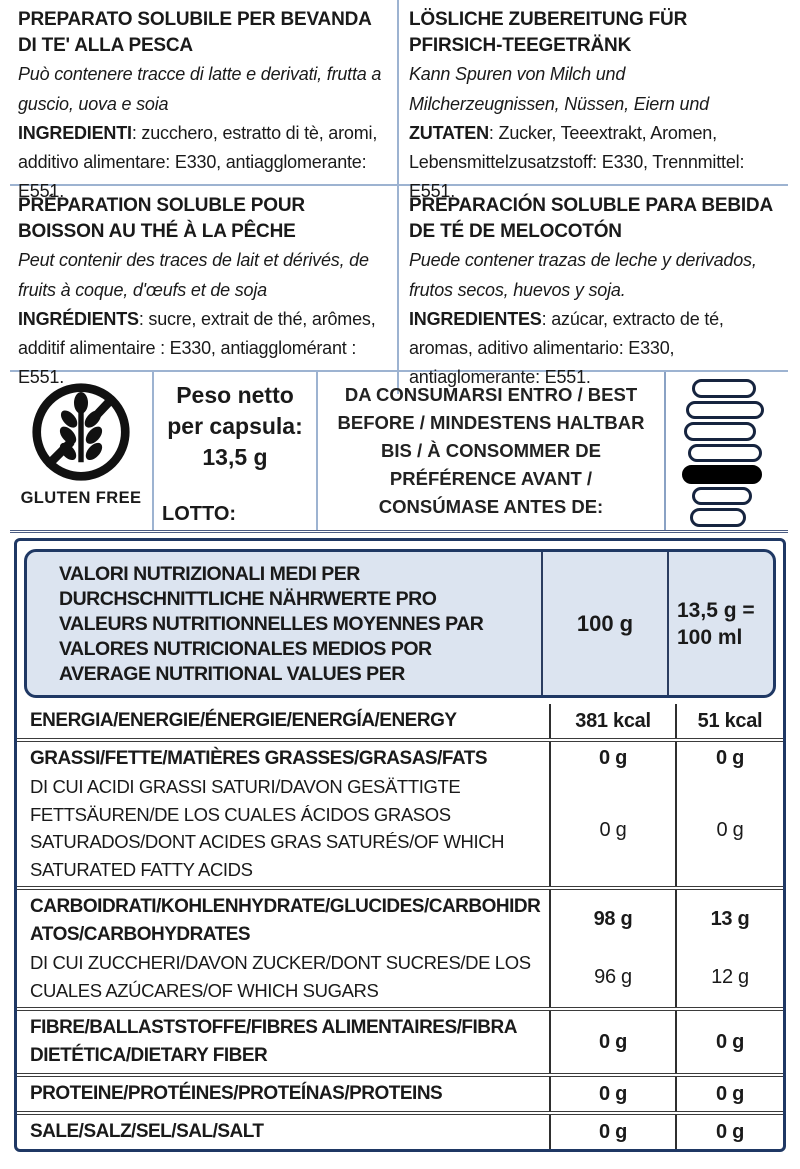 The image size is (800, 1169). What do you see at coordinates (730, 829) in the screenshot?
I see `saturated-fats-value-capsule: 0 g` at bounding box center [730, 829].